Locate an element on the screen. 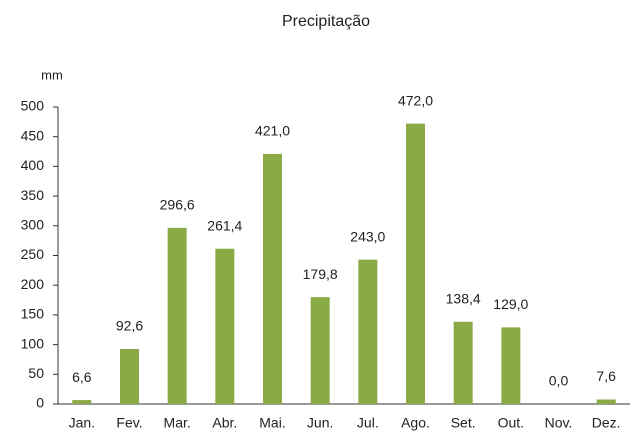  x-tick-label: Ago. is located at coordinates (415, 423).